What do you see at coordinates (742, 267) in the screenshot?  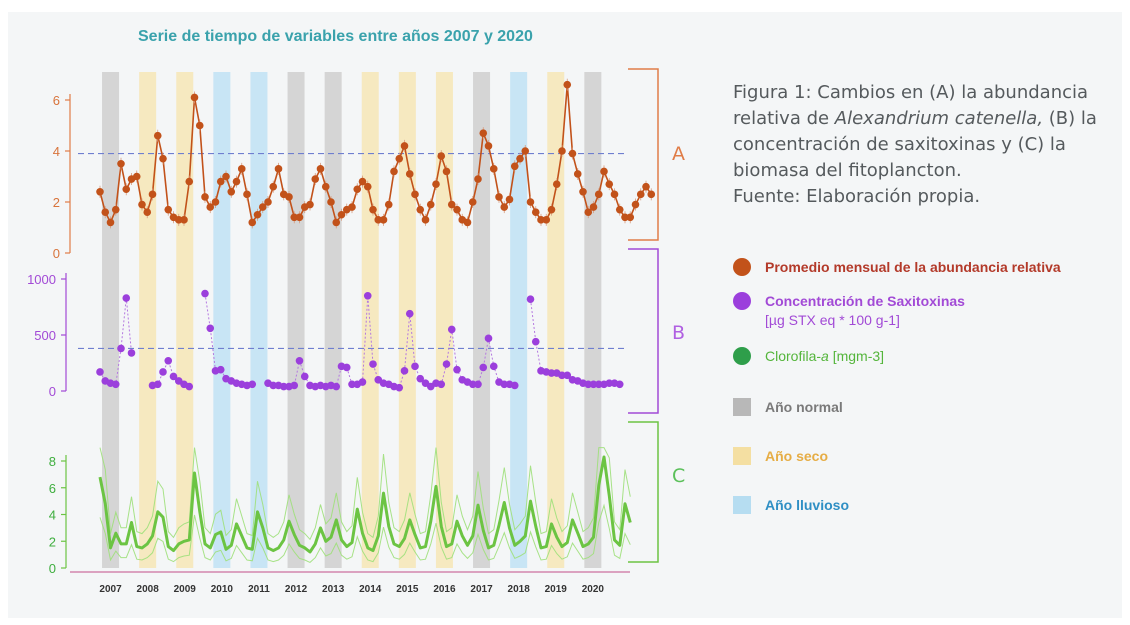 I see `legend-abundance-dot` at bounding box center [742, 267].